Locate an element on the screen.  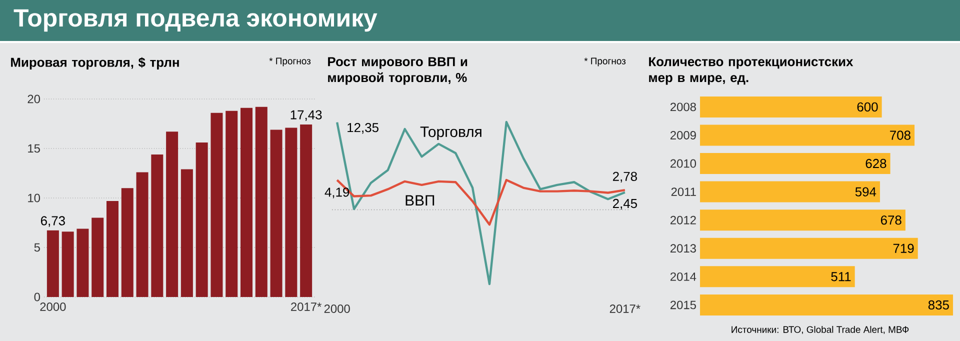
y-tick-label: 2009 is located at coordinates (683, 135).